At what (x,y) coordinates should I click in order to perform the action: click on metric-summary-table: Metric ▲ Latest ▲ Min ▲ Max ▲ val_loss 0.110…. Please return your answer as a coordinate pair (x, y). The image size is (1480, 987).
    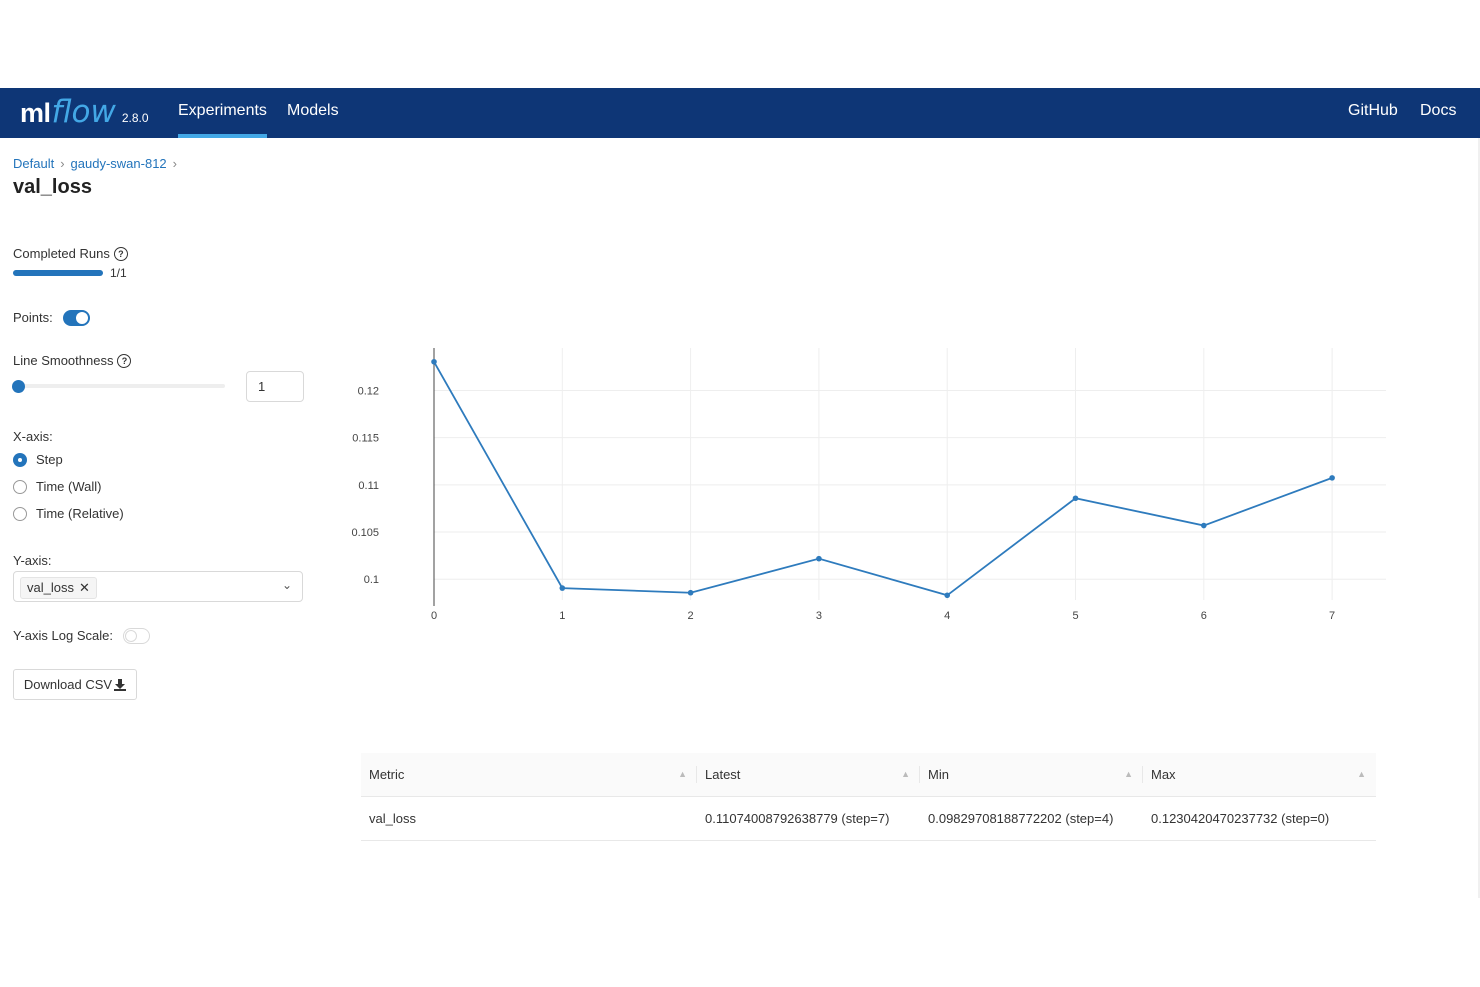
    Looking at the image, I should click on (868, 797).